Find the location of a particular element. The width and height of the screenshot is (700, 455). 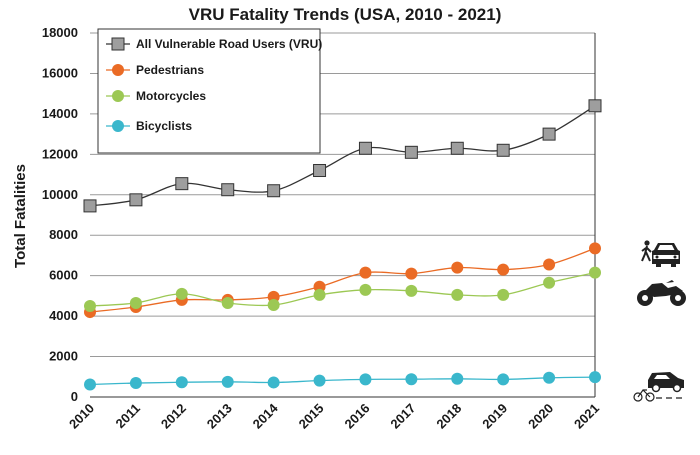

x-tick-label: 2012 is located at coordinates (173, 416).